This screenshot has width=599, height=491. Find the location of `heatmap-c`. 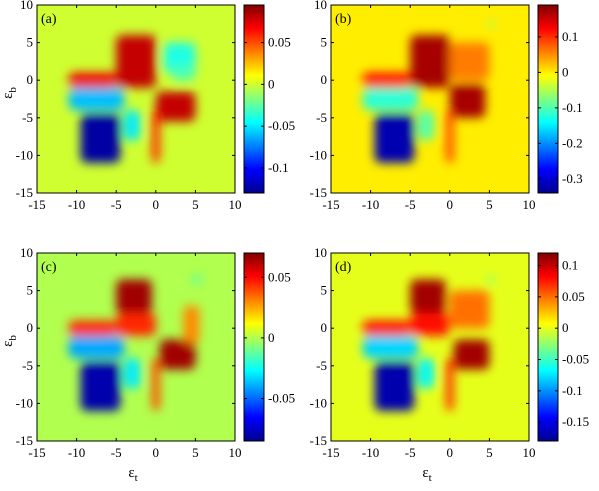

heatmap-c is located at coordinates (136, 347).